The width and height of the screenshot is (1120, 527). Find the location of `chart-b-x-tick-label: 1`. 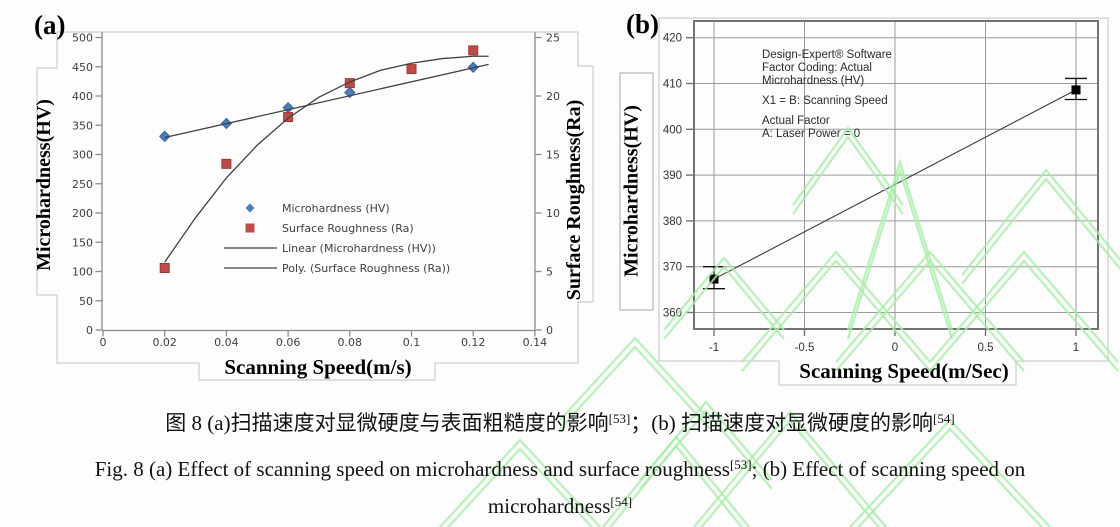

chart-b-x-tick-label: 1 is located at coordinates (1076, 348).